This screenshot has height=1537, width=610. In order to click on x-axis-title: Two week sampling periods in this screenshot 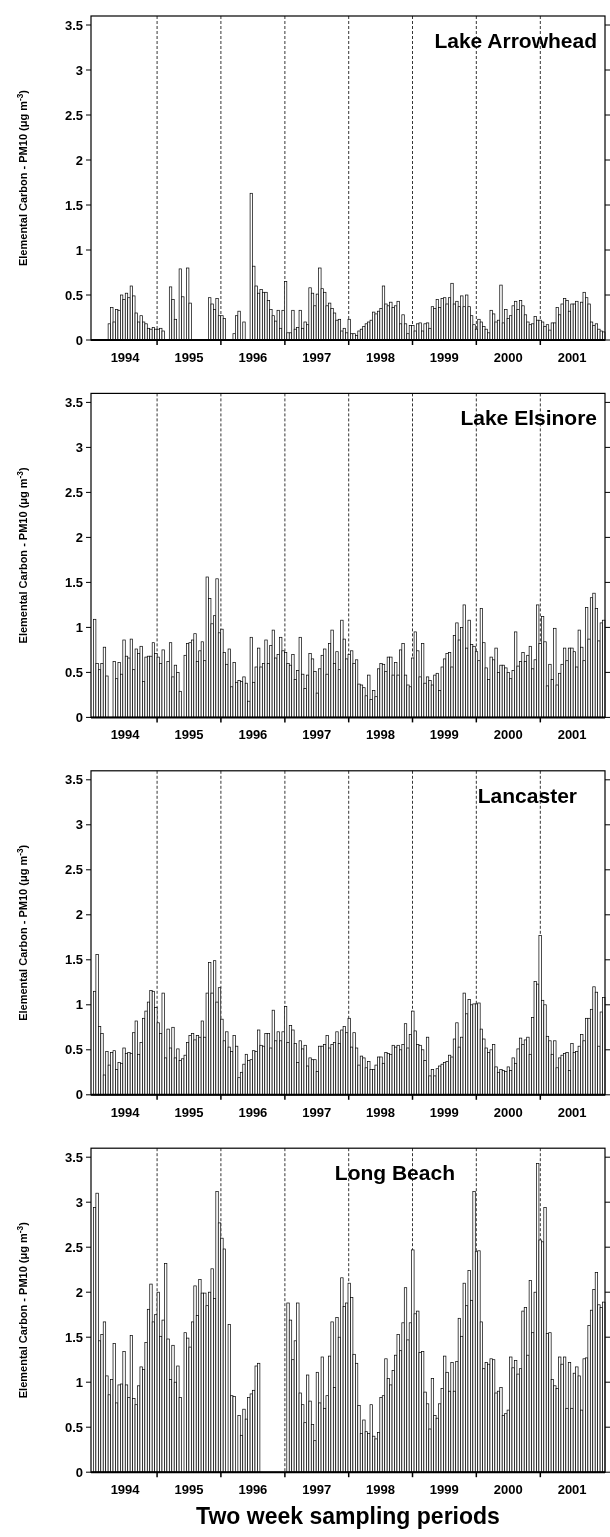, I will do `click(348, 1516)`.